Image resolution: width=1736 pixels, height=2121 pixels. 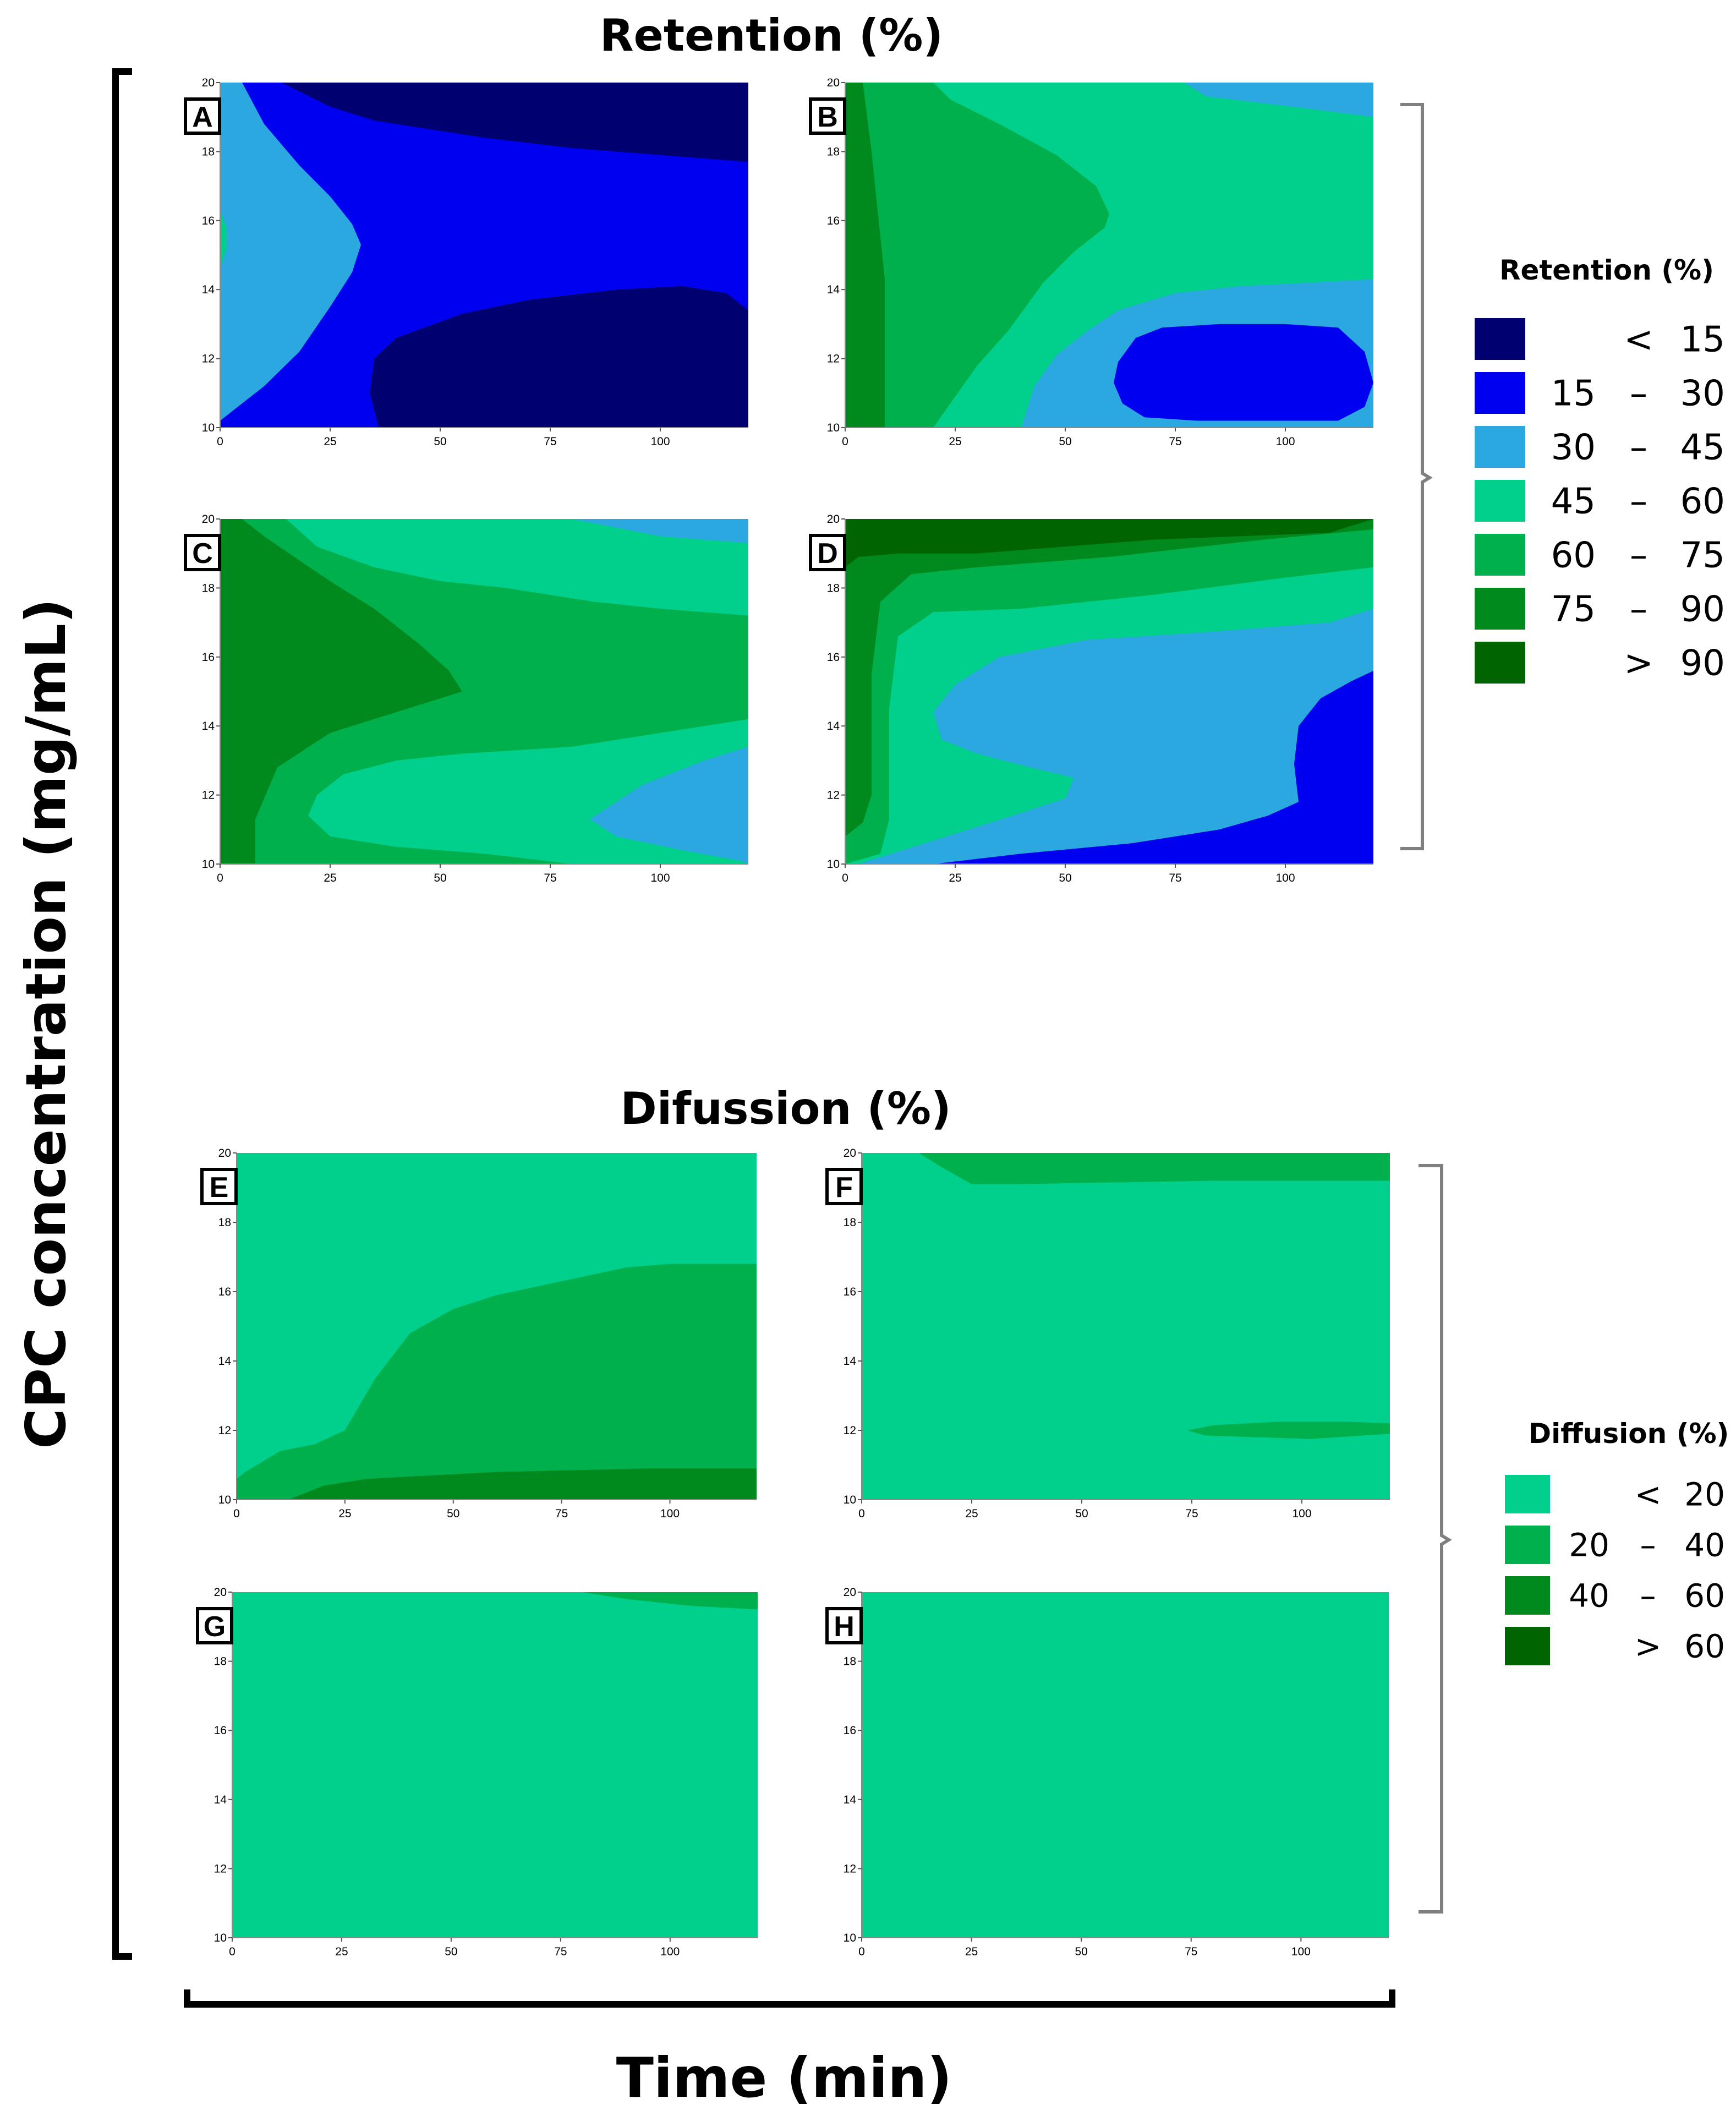 What do you see at coordinates (1615, 1646) in the screenshot?
I see `legend-item: >60` at bounding box center [1615, 1646].